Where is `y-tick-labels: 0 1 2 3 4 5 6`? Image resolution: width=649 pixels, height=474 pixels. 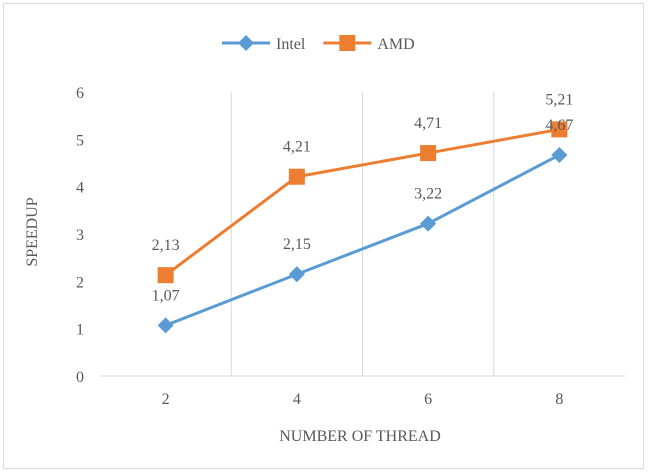 y-tick-labels: 0 1 2 3 4 5 6 is located at coordinates (80, 235).